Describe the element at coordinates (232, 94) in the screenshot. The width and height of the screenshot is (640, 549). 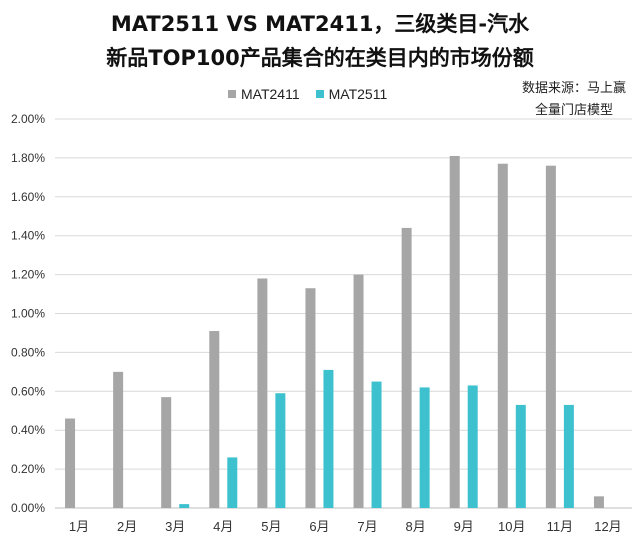
I see `legend-swatch-series1` at that location.